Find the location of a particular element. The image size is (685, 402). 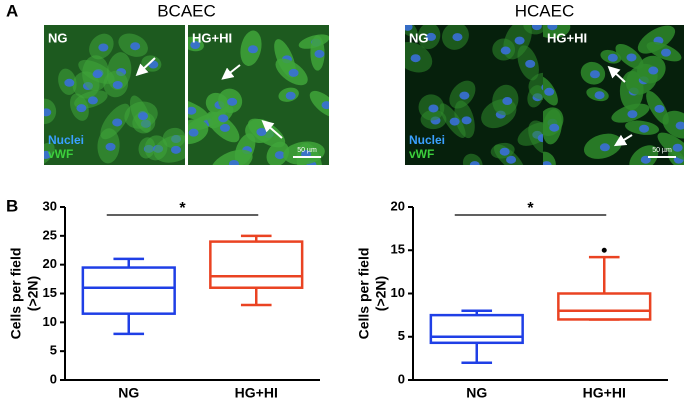

y-tick-label: 20 is located at coordinates (50, 263).